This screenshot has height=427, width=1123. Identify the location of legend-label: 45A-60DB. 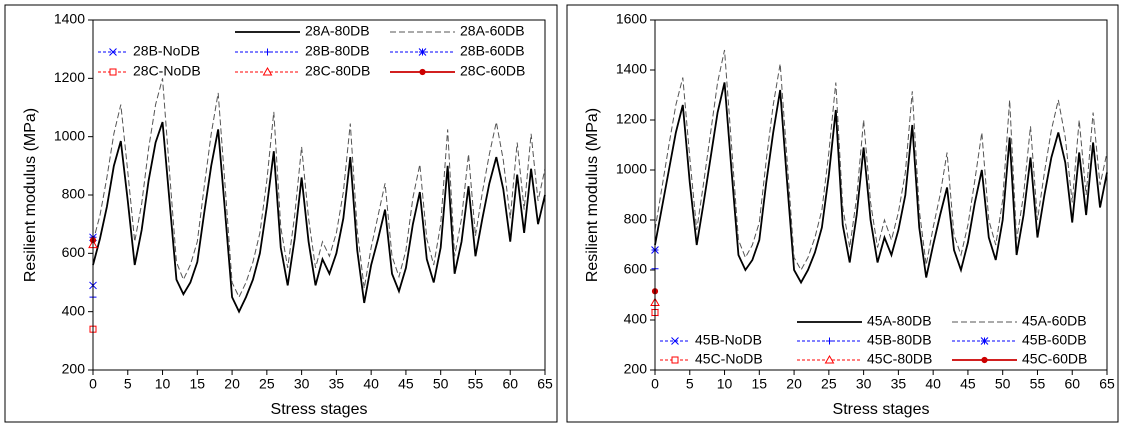
(1054, 321).